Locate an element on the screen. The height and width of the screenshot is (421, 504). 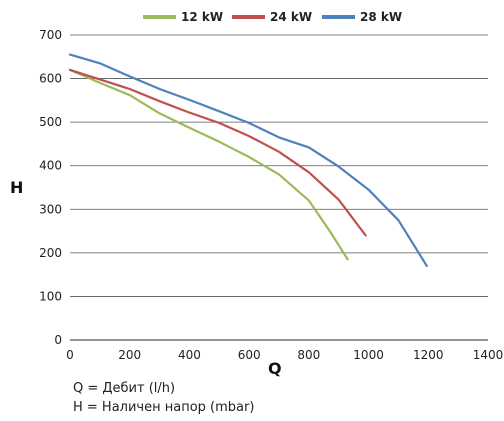
y-tick-label: 700 is located at coordinates (50, 35).